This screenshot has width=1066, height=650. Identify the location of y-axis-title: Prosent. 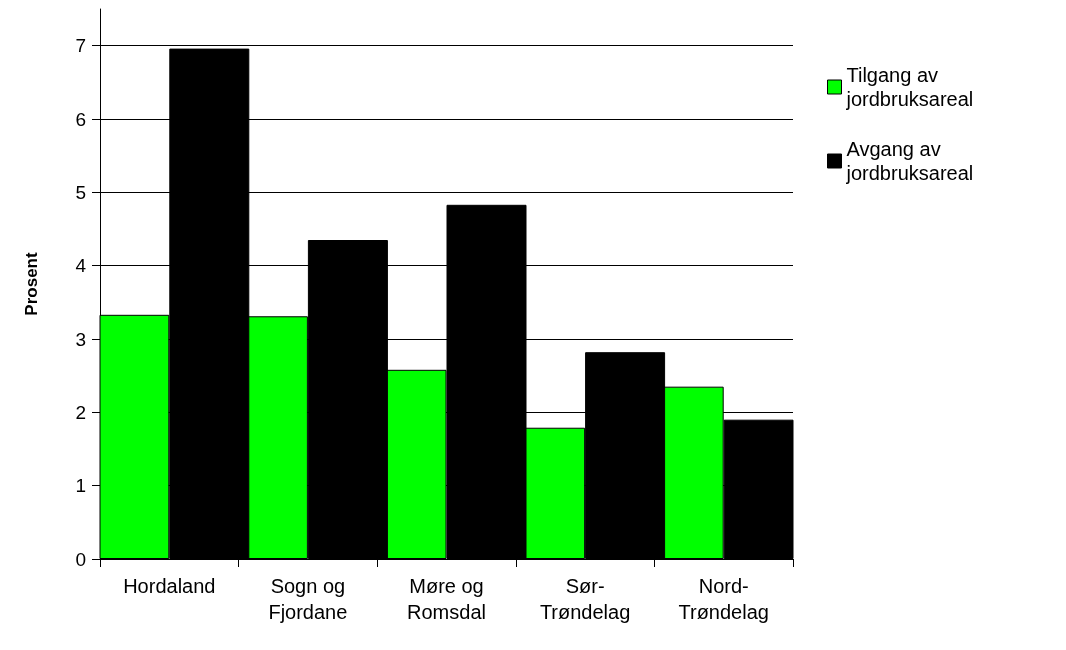
(31, 284).